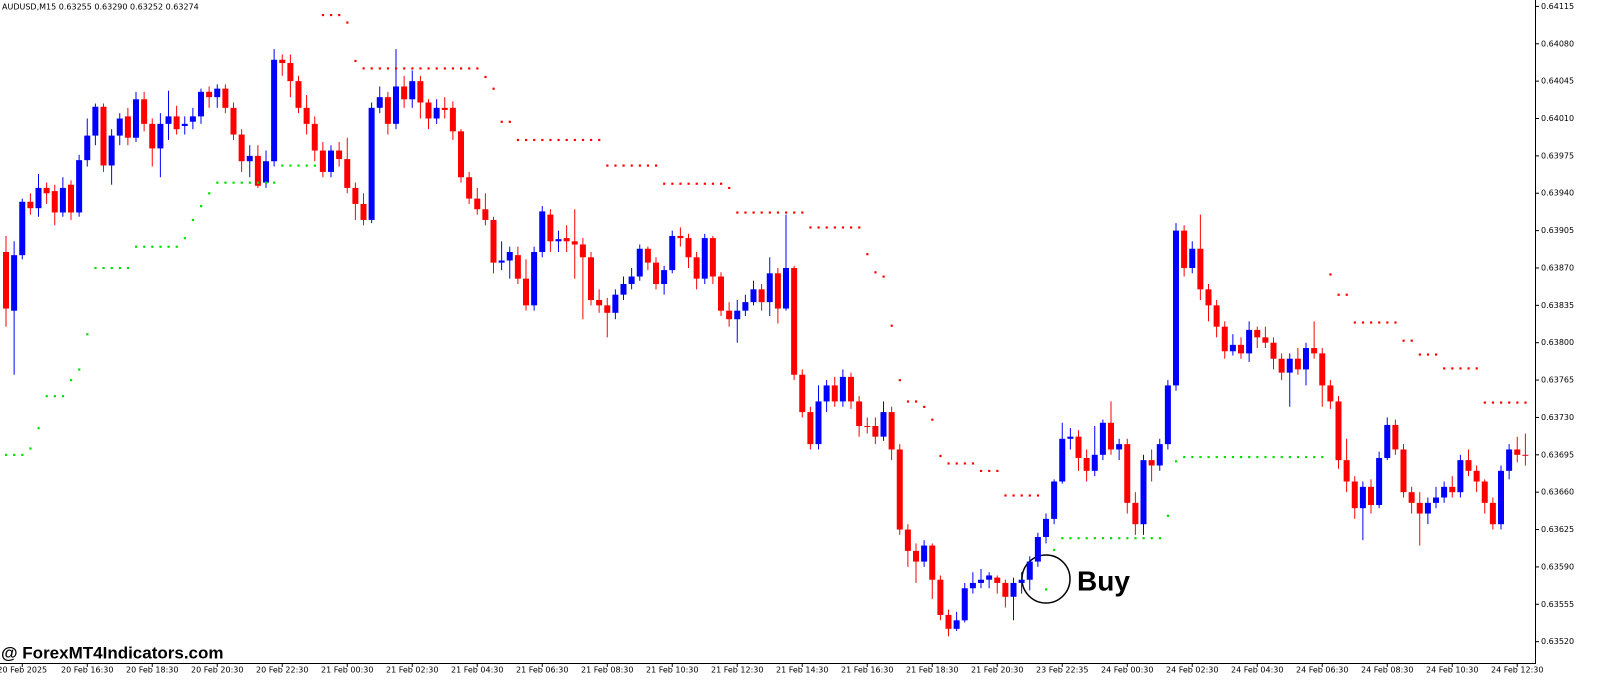 This screenshot has height=689, width=1600. What do you see at coordinates (1062, 670) in the screenshot?
I see `x-tick-label: 23 Feb 22:35` at bounding box center [1062, 670].